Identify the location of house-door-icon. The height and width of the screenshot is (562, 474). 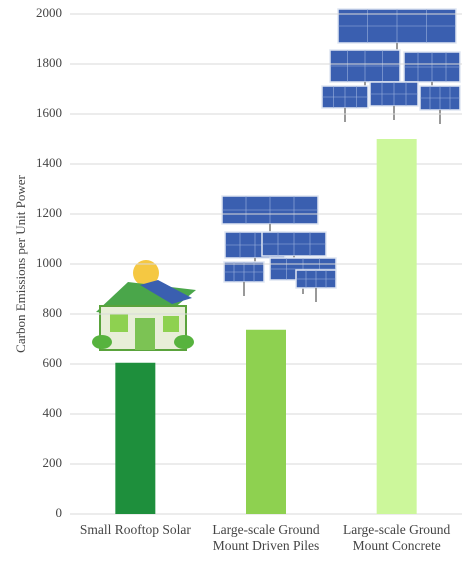
(145, 334).